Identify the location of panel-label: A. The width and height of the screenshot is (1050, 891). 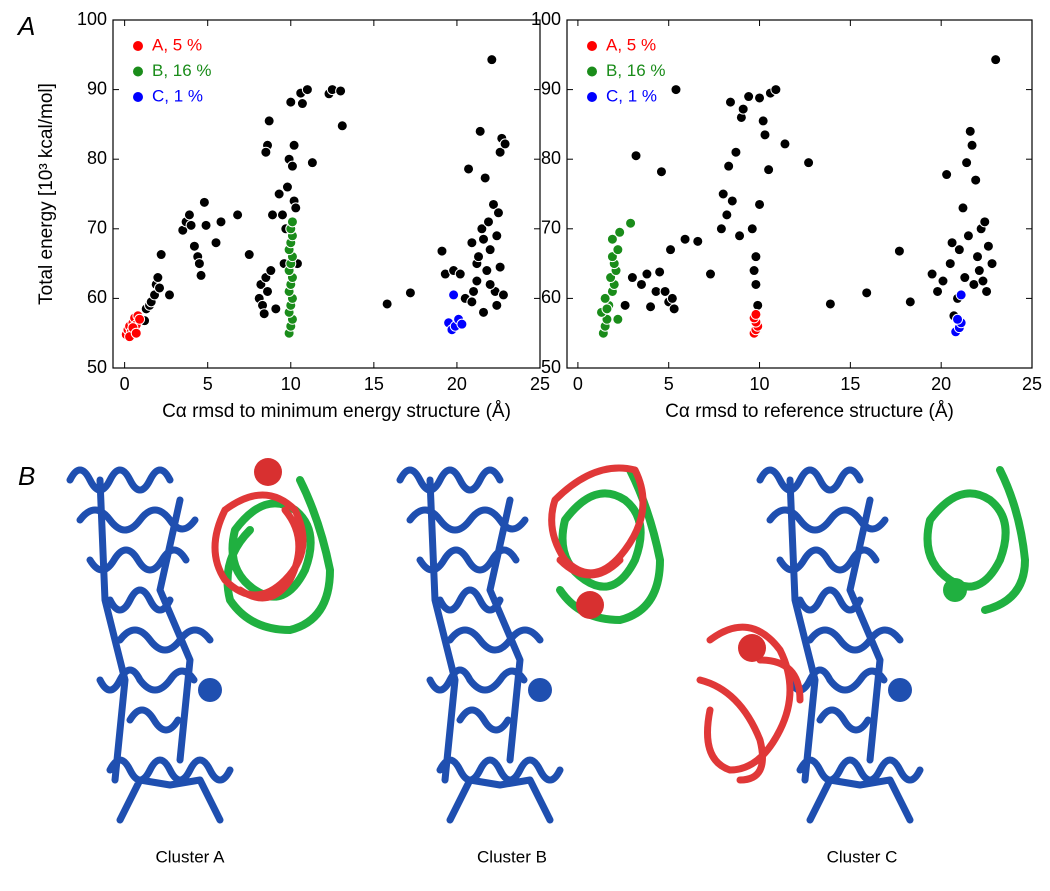
(25, 26).